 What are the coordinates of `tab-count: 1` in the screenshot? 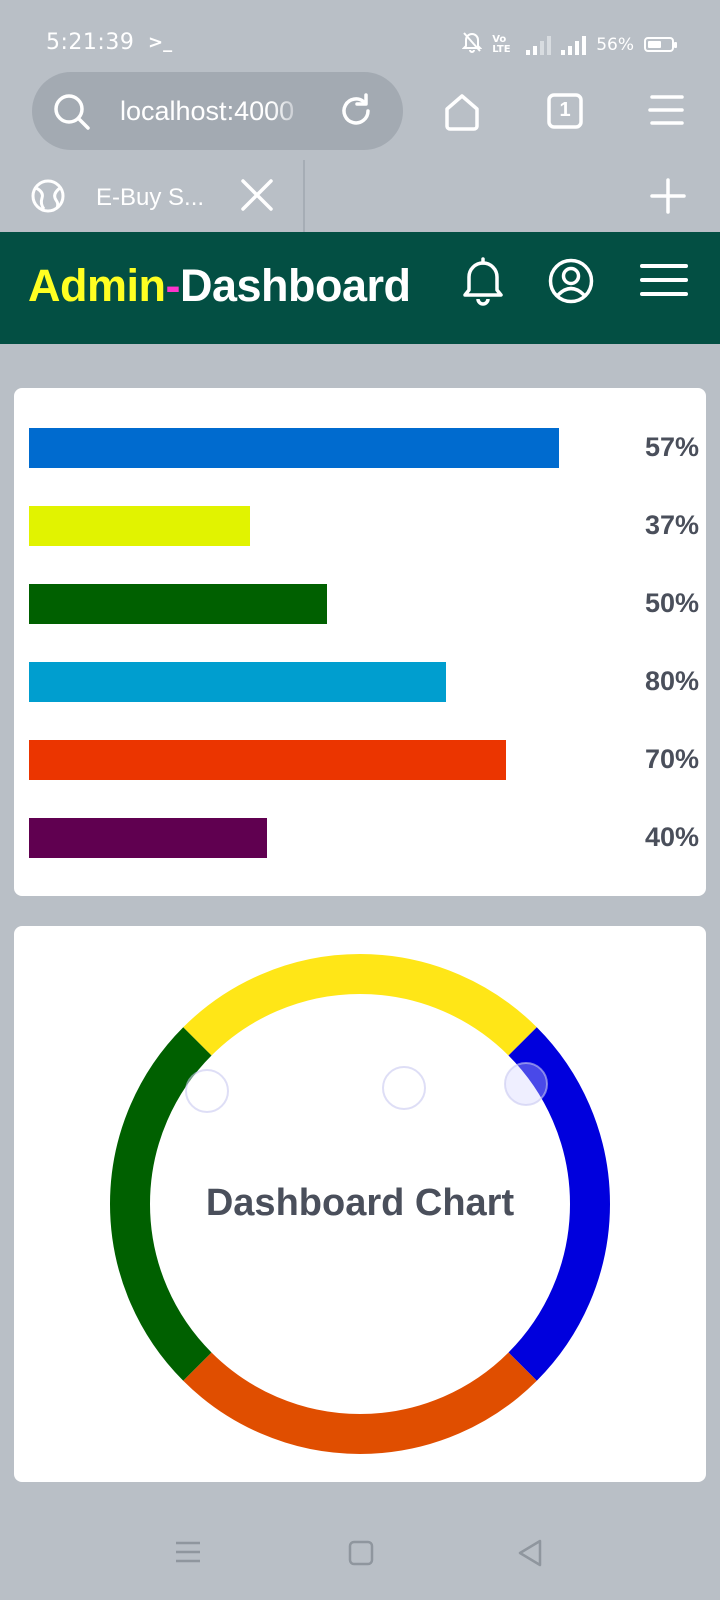 It's located at (565, 110).